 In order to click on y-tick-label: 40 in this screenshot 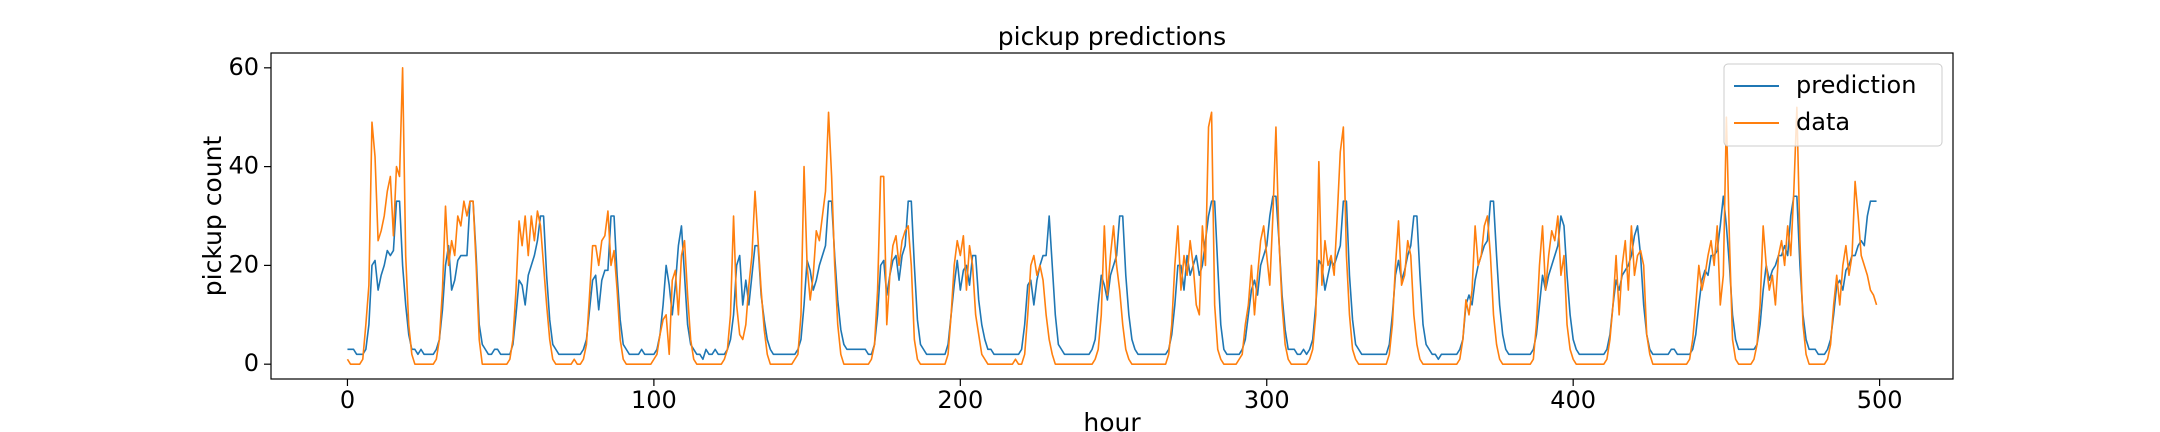, I will do `click(243, 166)`.